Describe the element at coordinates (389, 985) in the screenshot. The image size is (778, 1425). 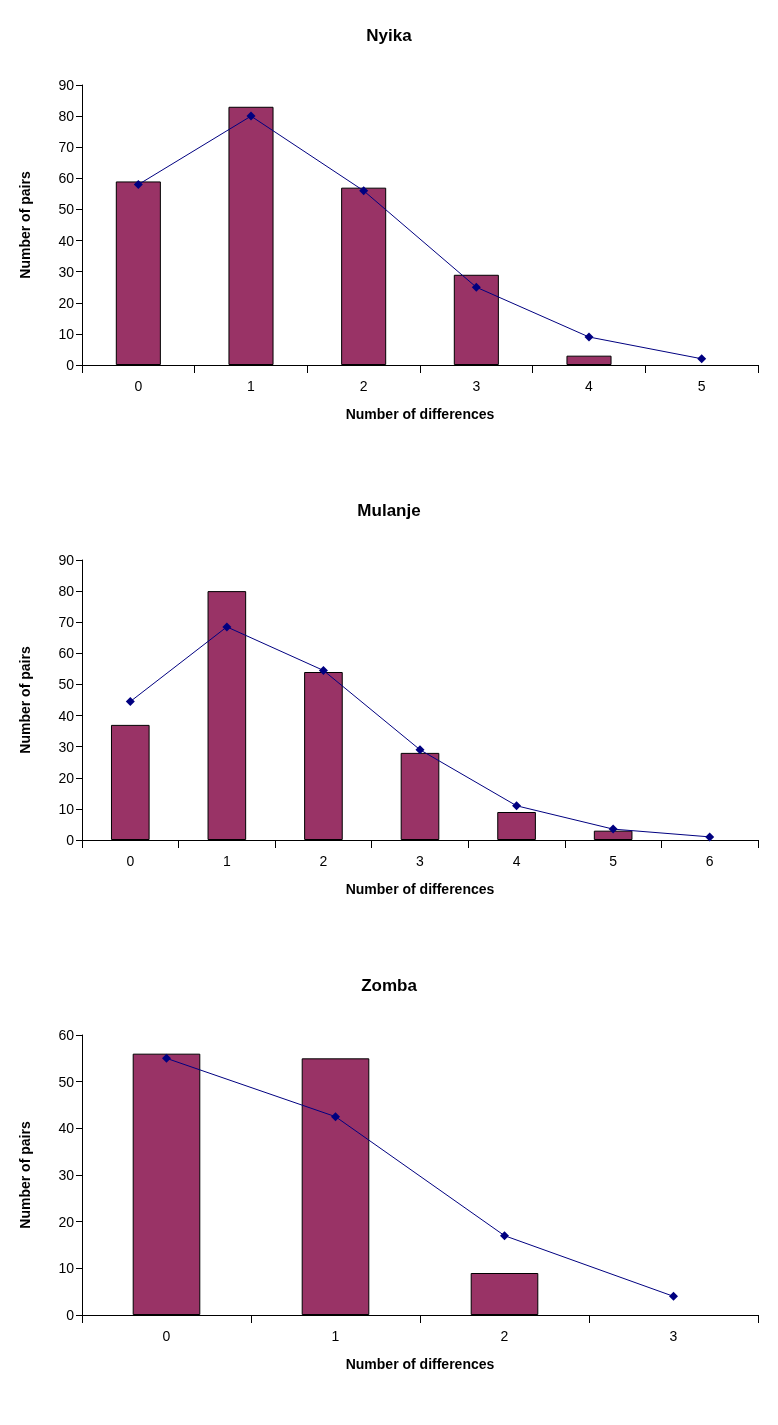
I see `chart-title: Zomba` at that location.